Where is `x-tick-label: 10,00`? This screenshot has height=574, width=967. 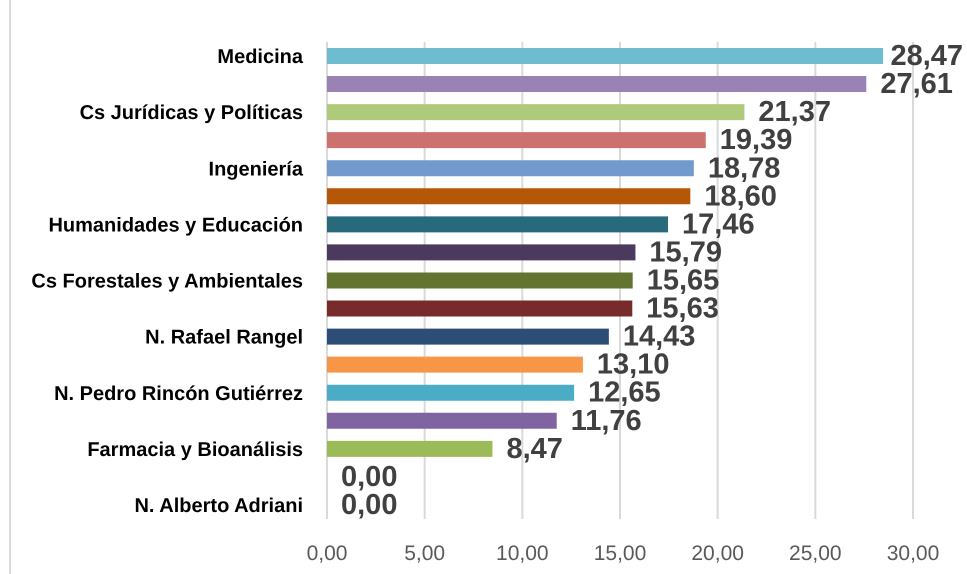 x-tick-label: 10,00 is located at coordinates (522, 553).